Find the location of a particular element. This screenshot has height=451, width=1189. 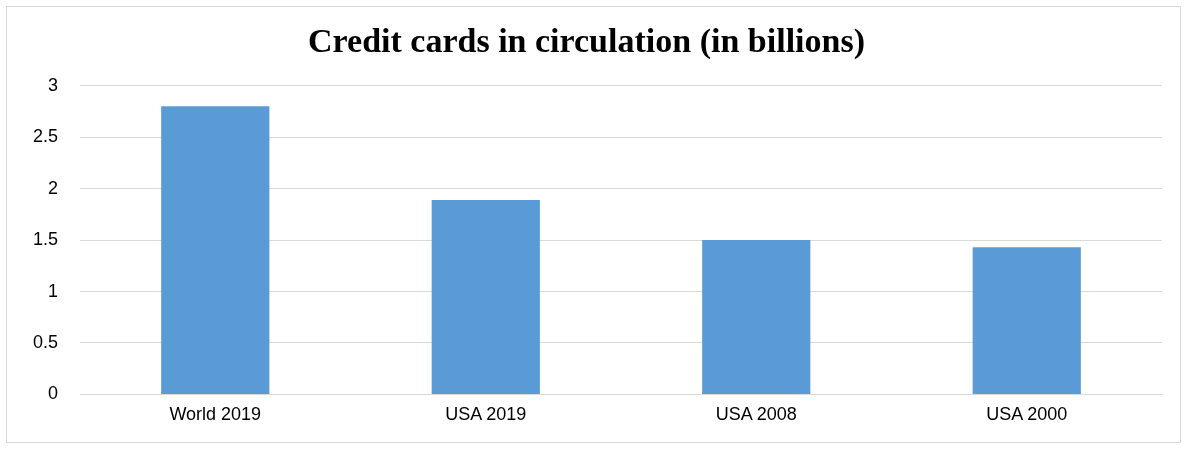

y-tick-label: 3 is located at coordinates (53, 84).